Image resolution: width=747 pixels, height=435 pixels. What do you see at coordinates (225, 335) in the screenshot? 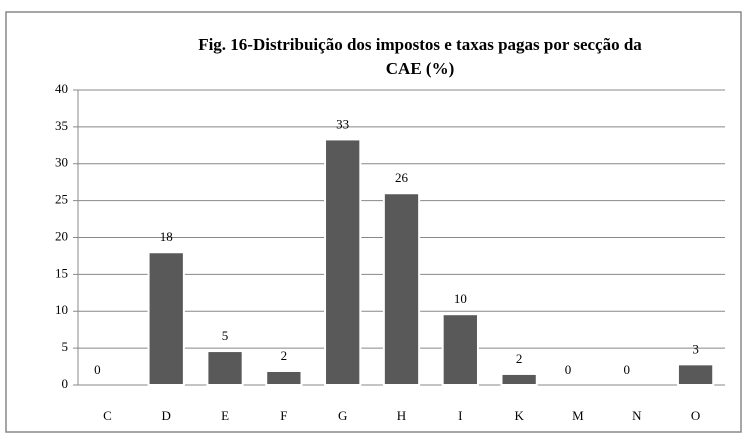
I see `data-label: 5` at bounding box center [225, 335].